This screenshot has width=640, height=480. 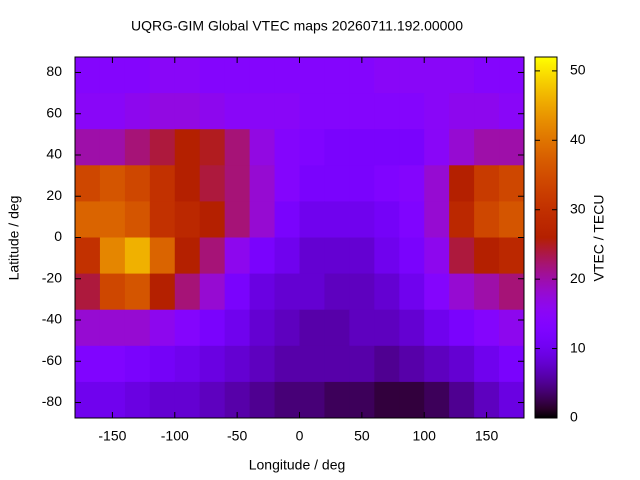 I want to click on x-tick-label: 150, so click(x=487, y=436).